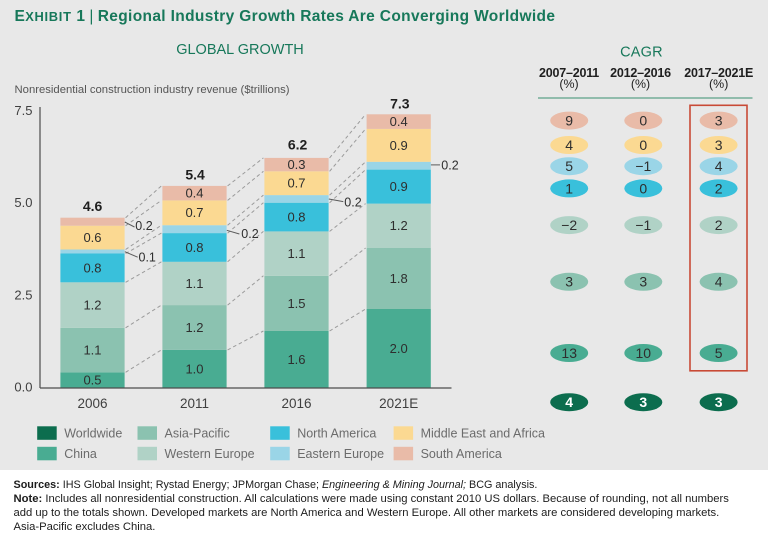 The image size is (768, 544). Describe the element at coordinates (336, 433) in the screenshot. I see `svg-text: North America` at that location.